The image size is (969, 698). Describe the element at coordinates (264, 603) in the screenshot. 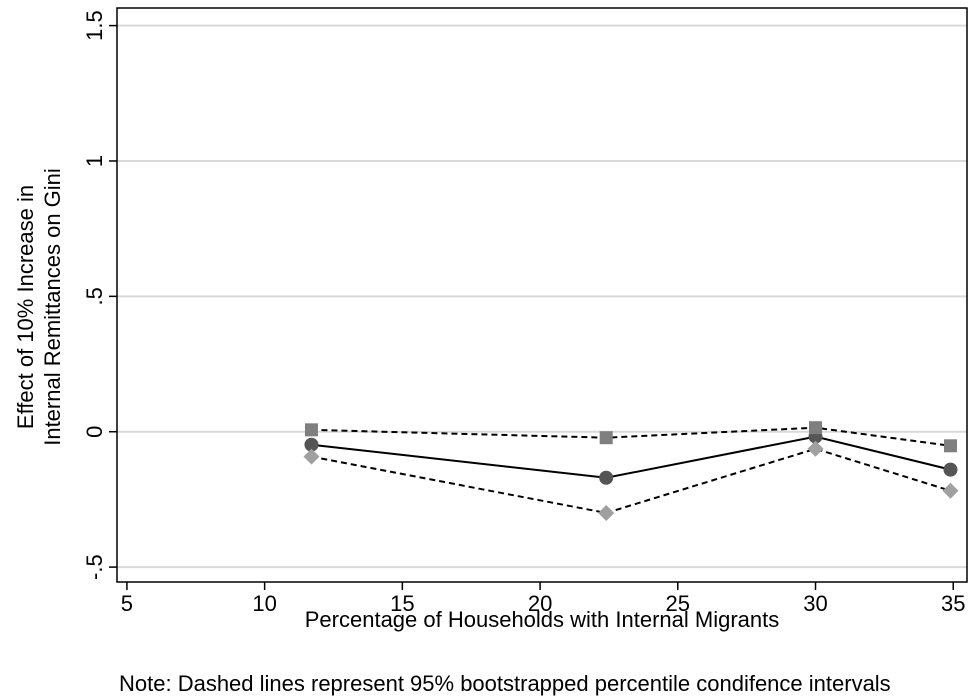

I see `x-tick-label: 10` at that location.